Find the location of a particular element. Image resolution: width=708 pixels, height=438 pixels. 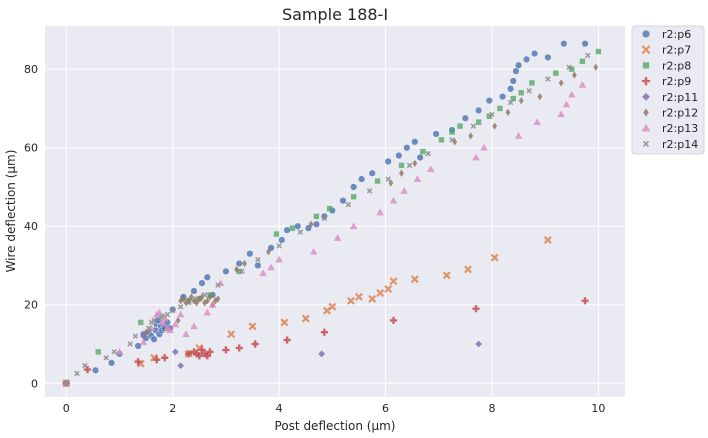

legend-item: r2:p8 is located at coordinates (666, 65).